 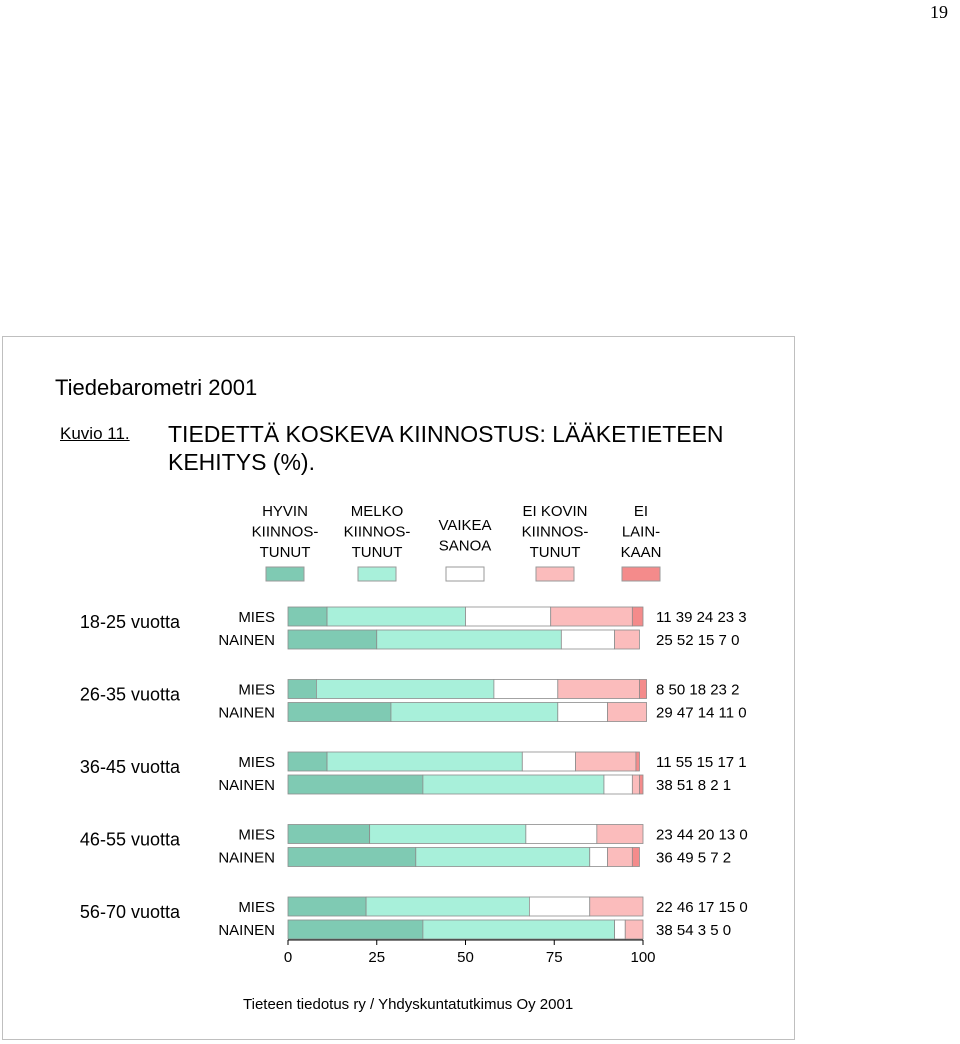 What do you see at coordinates (285, 511) in the screenshot?
I see `legend-label: HYVIN` at bounding box center [285, 511].